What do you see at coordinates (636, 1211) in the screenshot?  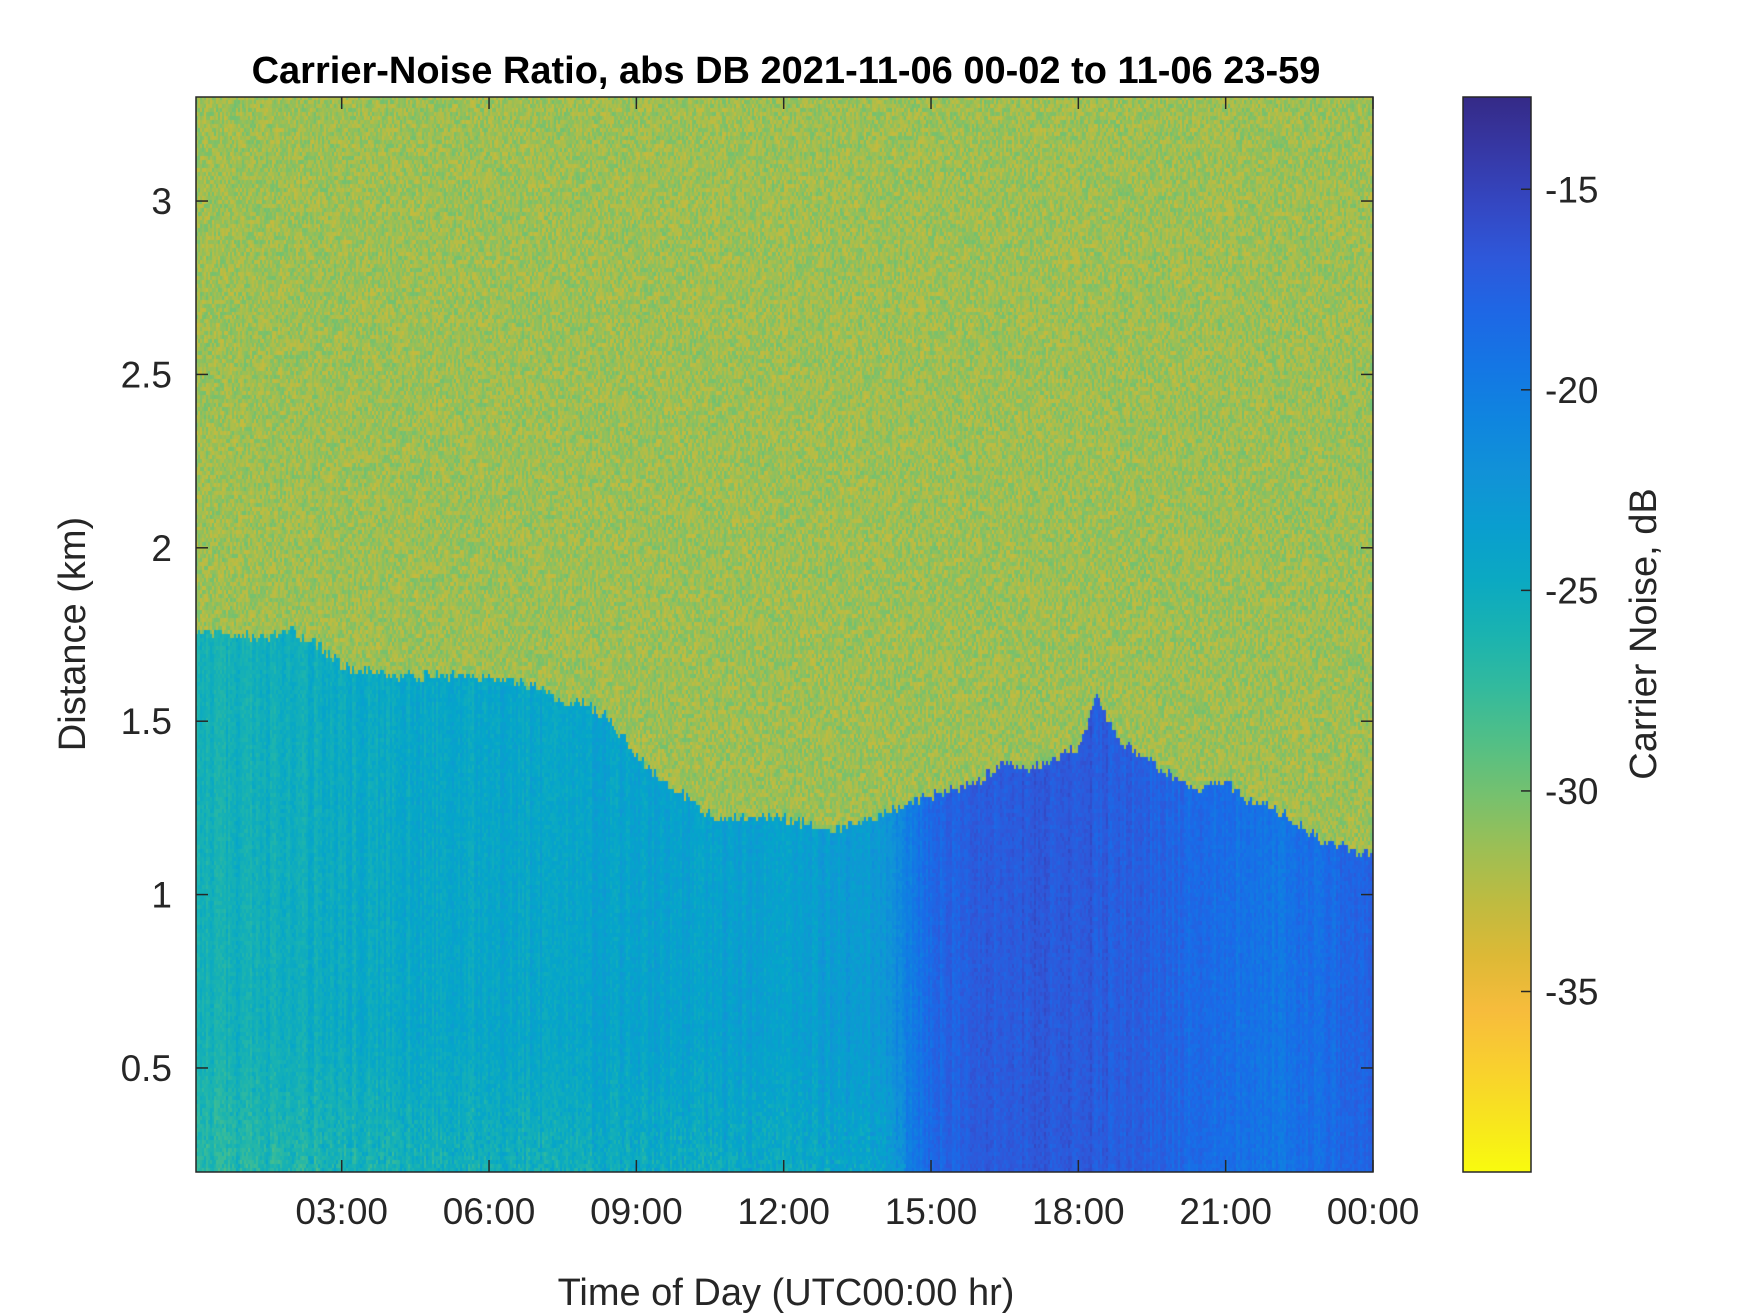 I see `x-tick-label: 09:00` at bounding box center [636, 1211].